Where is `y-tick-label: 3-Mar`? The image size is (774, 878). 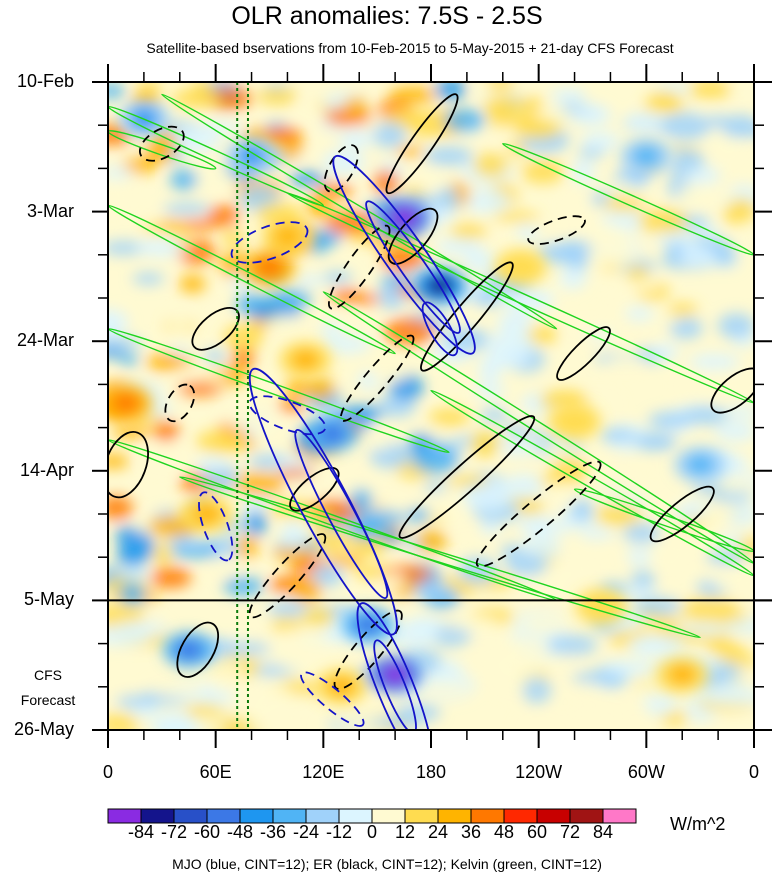 y-tick-label: 3-Mar is located at coordinates (50, 210).